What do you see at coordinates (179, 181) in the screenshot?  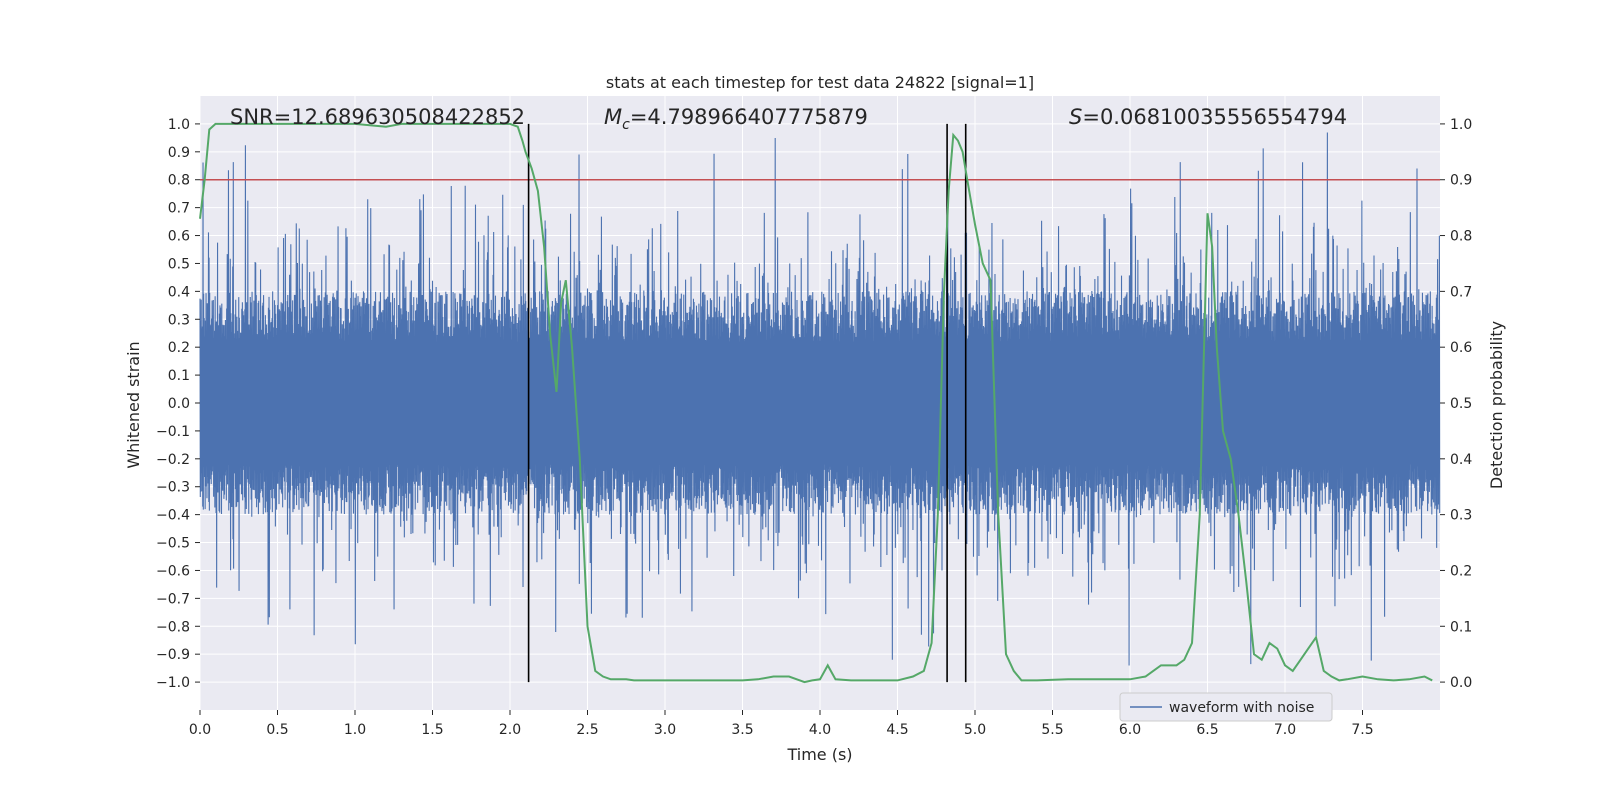 I see `y-left-tick-label: 0.8` at bounding box center [179, 181].